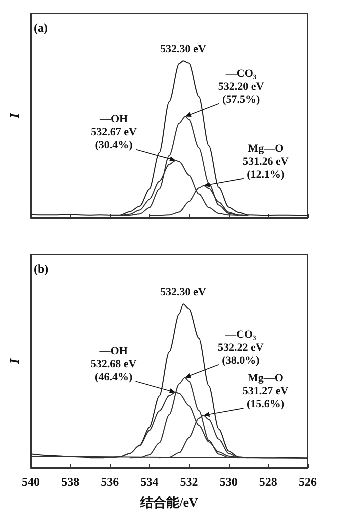 The width and height of the screenshot is (338, 518). I want to click on x-tick-label: 526, so click(308, 482).